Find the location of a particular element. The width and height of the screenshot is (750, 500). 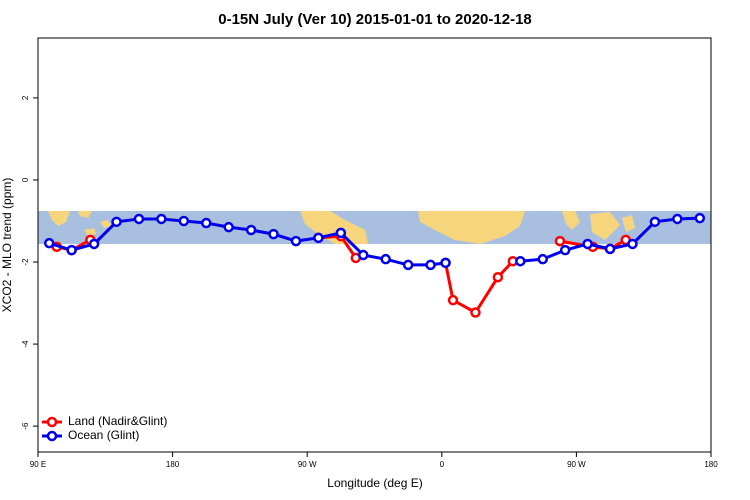

legend-label: Ocean (Glint) is located at coordinates (103, 435).